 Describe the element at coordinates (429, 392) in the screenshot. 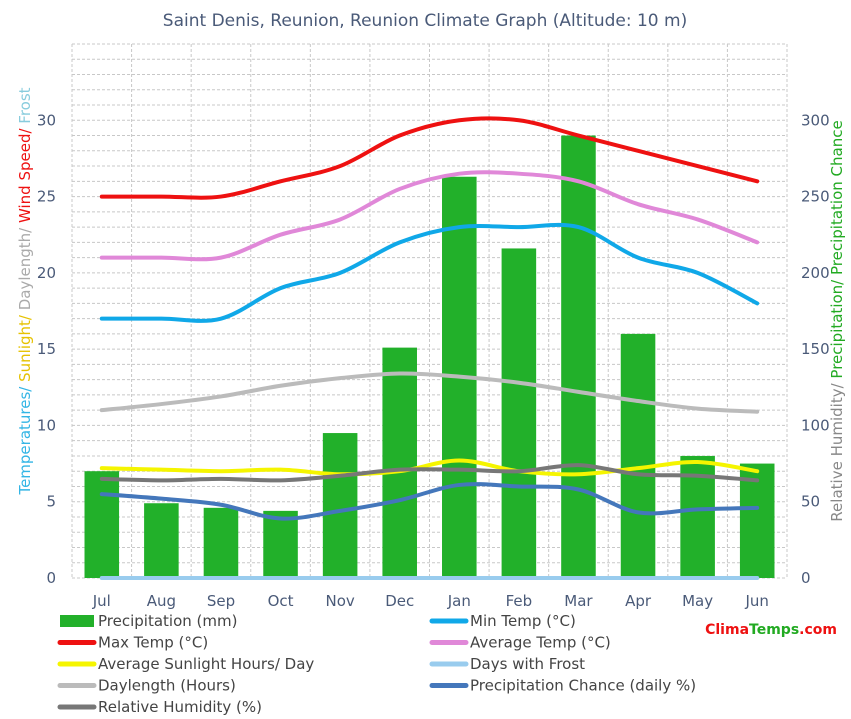

I see `series-line-daylength-hours` at that location.